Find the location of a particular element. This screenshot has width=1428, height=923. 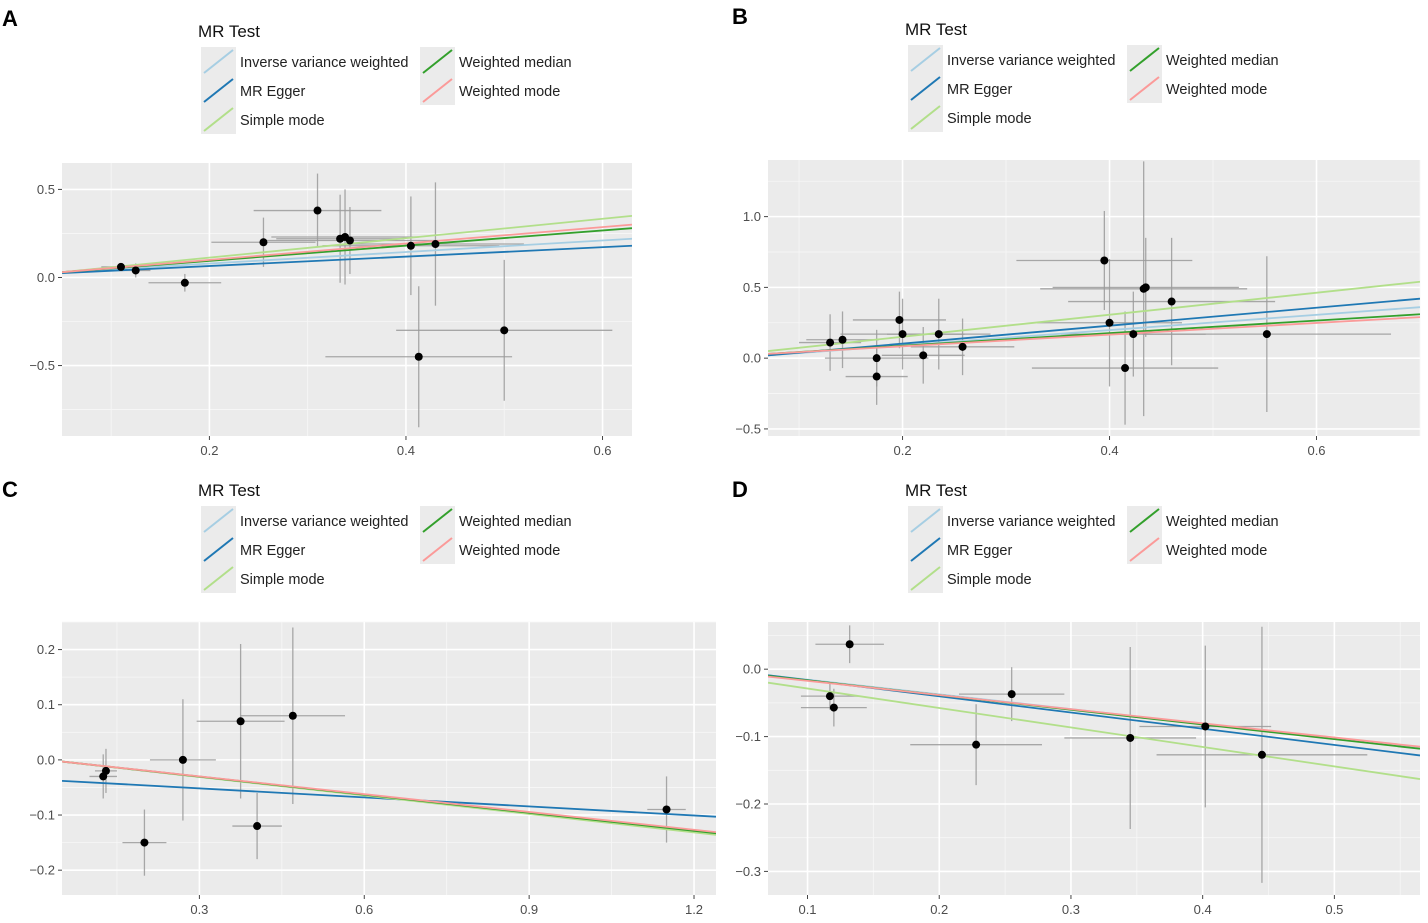

x-tick-label: 1.2 is located at coordinates (694, 909).